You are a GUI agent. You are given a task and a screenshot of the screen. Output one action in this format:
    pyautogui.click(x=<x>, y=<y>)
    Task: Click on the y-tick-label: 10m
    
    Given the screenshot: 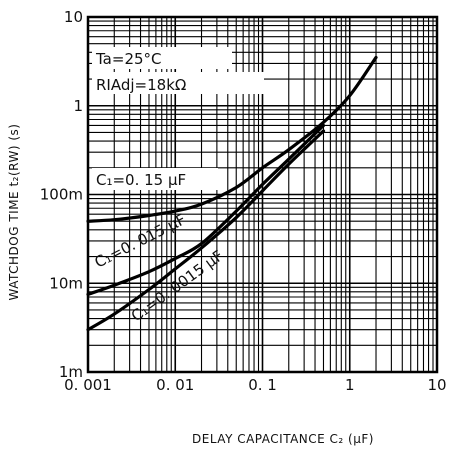 What is the action you would take?
    pyautogui.click(x=66, y=283)
    